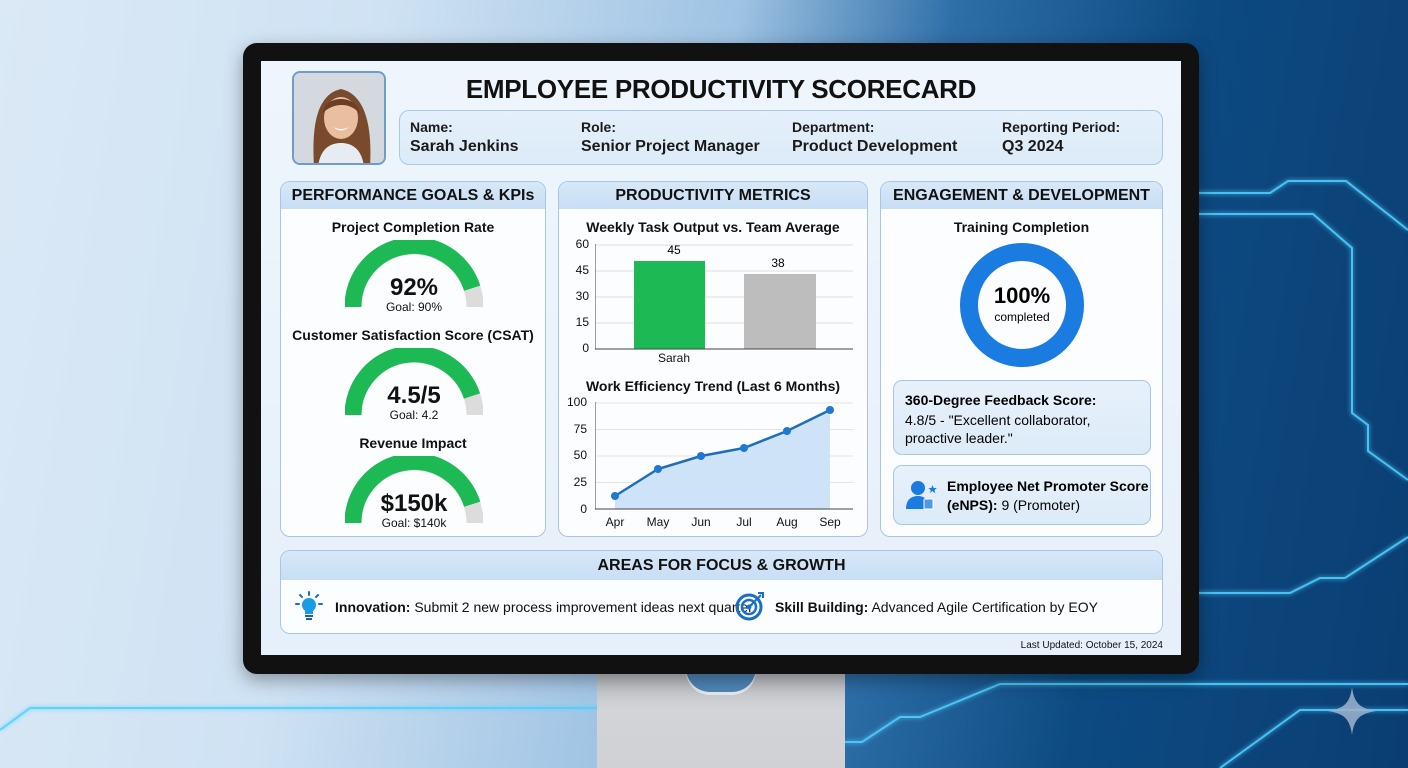  I want to click on panel-title: AREAS FOR FOCUS & GROWTH, so click(721, 565).